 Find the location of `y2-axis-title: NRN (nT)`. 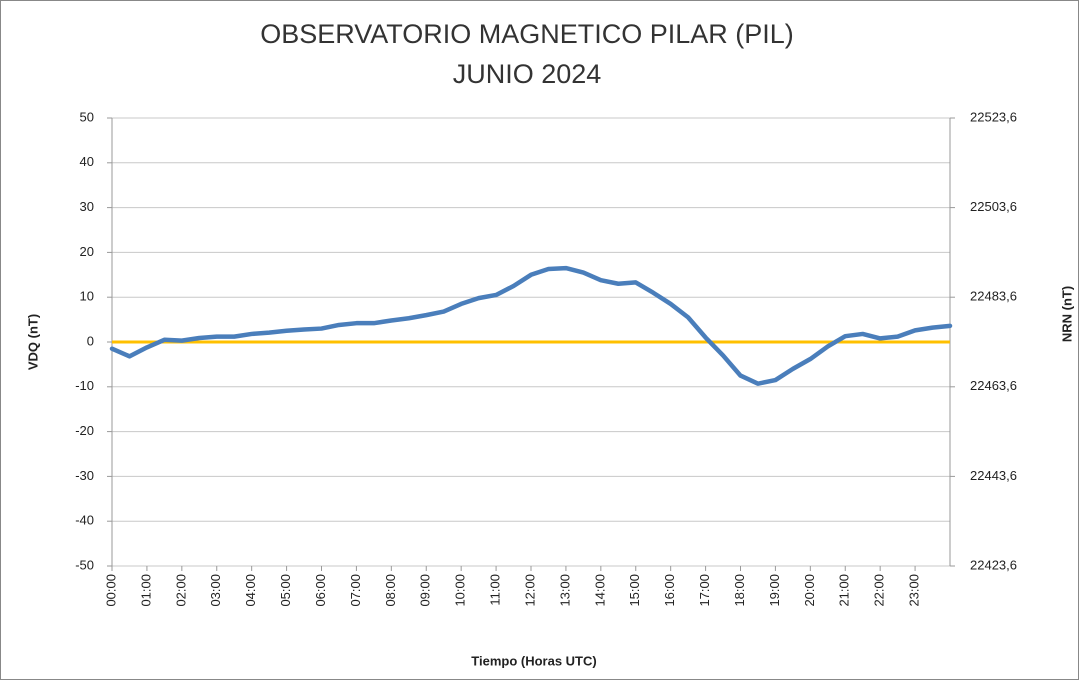

y2-axis-title: NRN (nT) is located at coordinates (1066, 314).